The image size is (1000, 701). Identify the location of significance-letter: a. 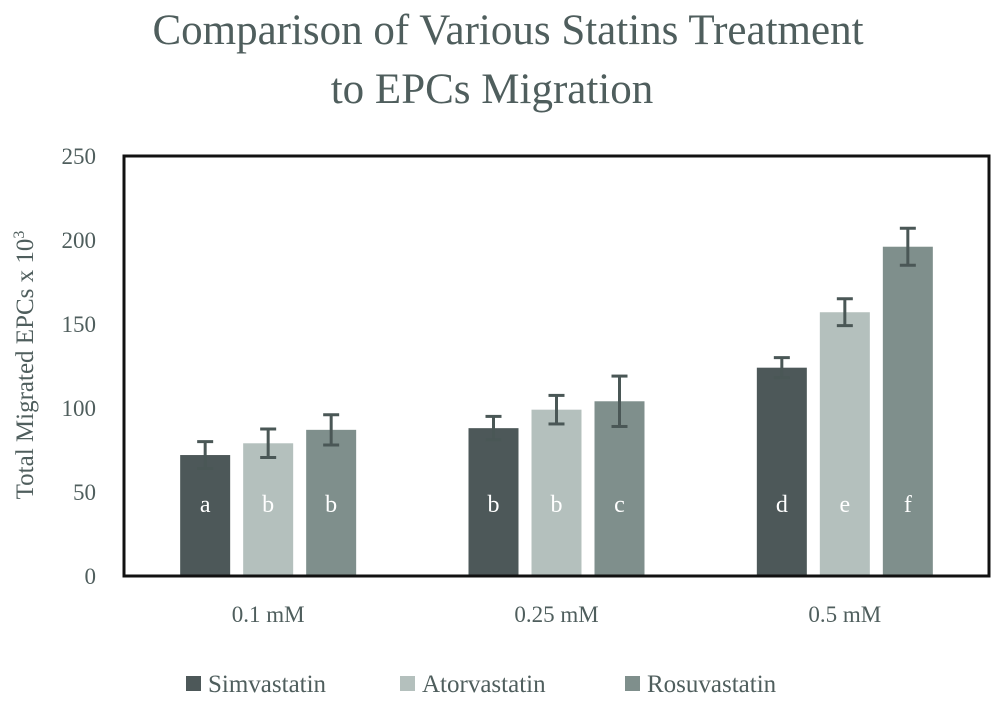
(205, 505).